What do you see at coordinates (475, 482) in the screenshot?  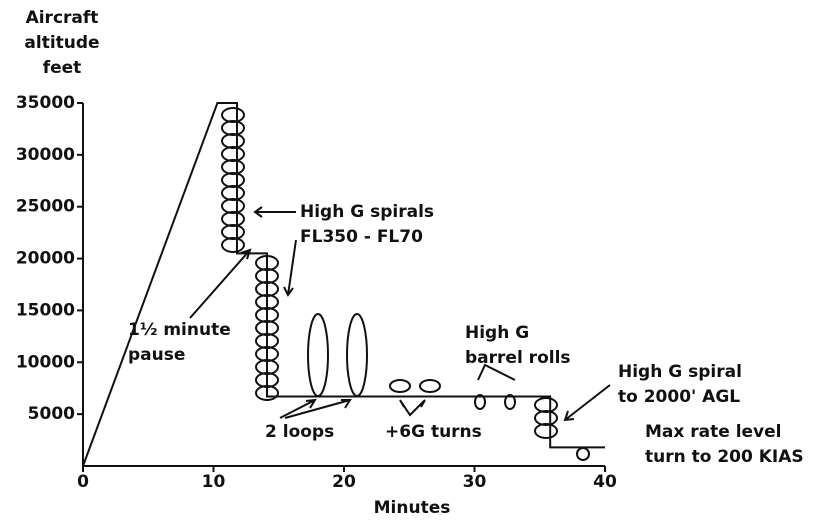 I see `x-tick-label: 30` at bounding box center [475, 482].